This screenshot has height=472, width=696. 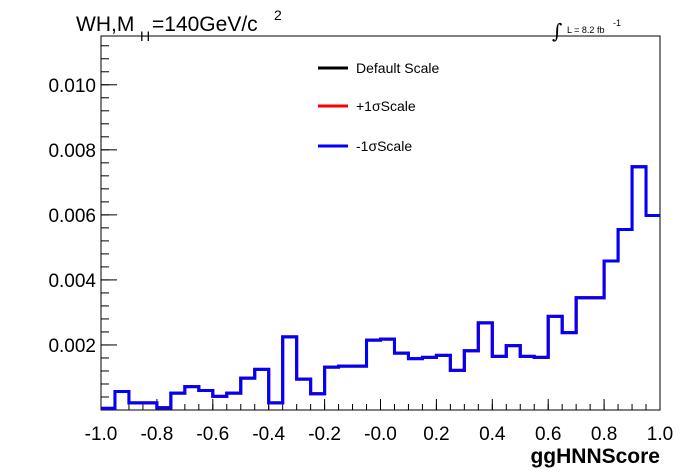 I want to click on title-superscript: 2, so click(x=278, y=15).